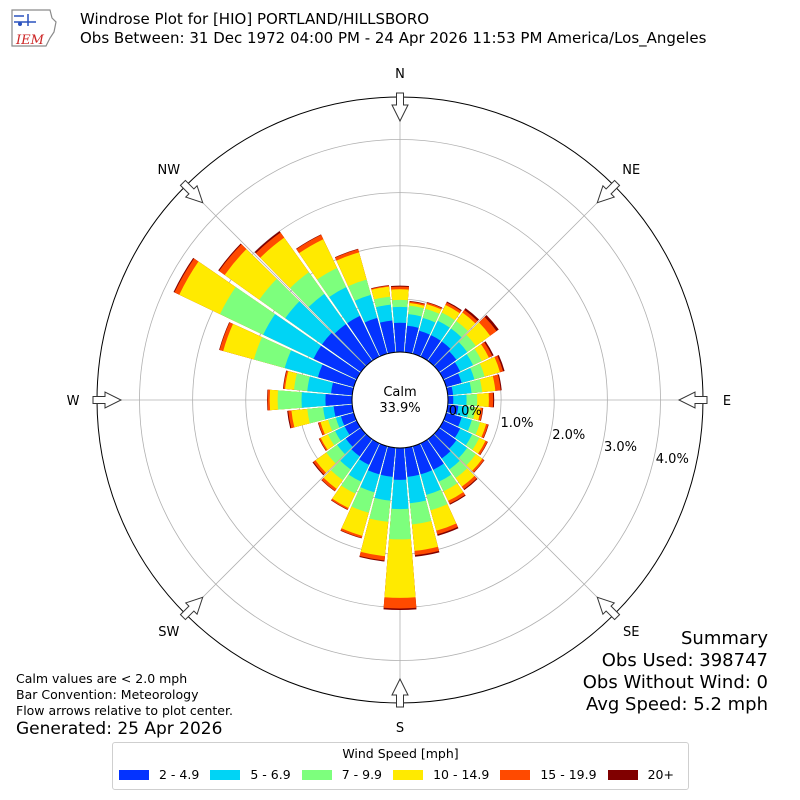 This screenshot has width=800, height=800. I want to click on legend-title: Wind Speed [mph], so click(400, 753).